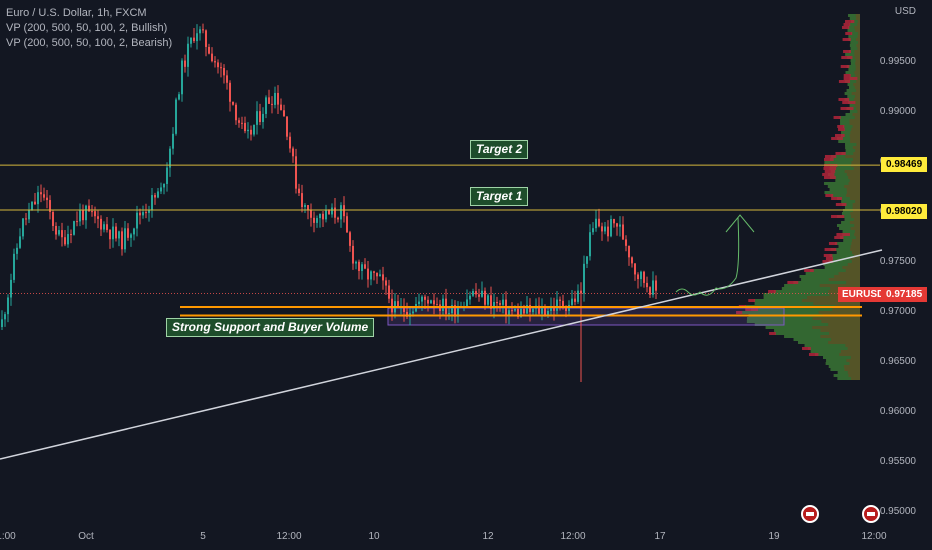 The height and width of the screenshot is (550, 932). Describe the element at coordinates (87, 28) in the screenshot. I see `legend-indicator-bullish: VP (200, 500, 50, 100, 2, Bullish)` at that location.